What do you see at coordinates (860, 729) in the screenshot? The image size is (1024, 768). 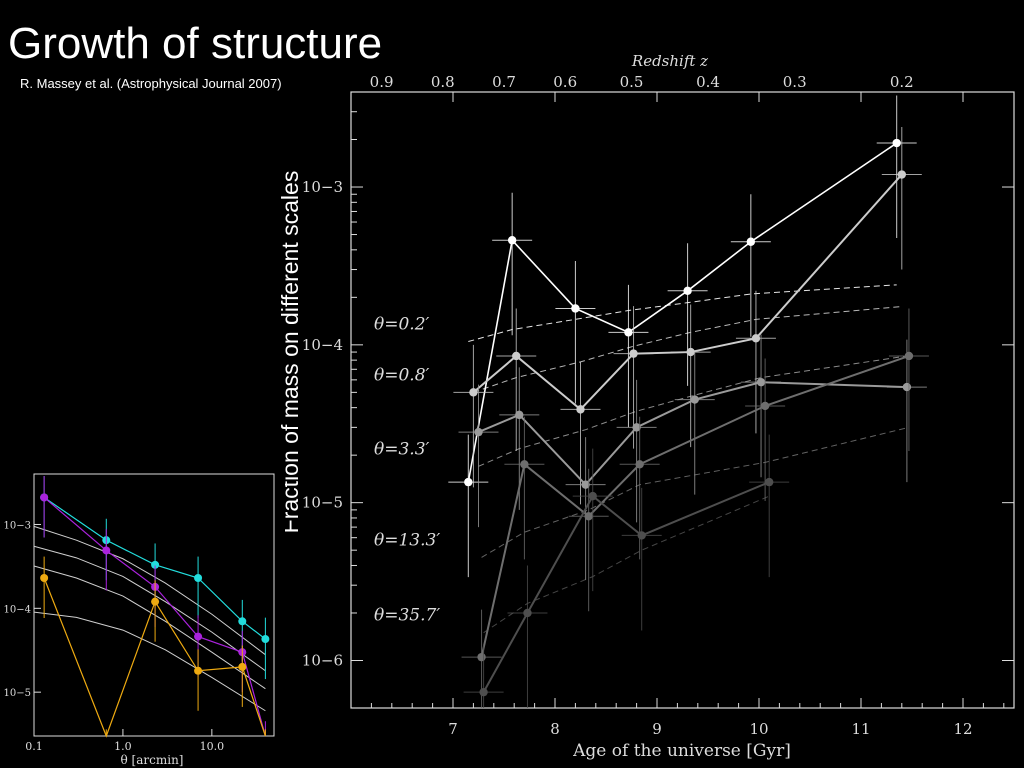 I see `x-tick-label: 11` at bounding box center [860, 729].